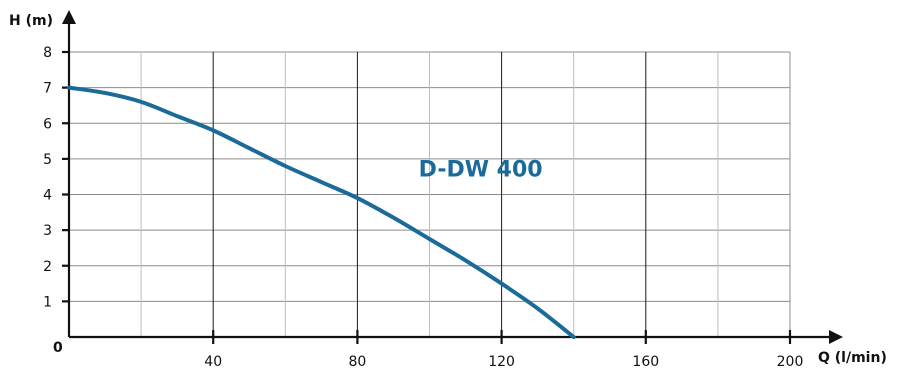 The height and width of the screenshot is (369, 898). Describe the element at coordinates (47, 302) in the screenshot. I see `y-tick-label: 1` at that location.